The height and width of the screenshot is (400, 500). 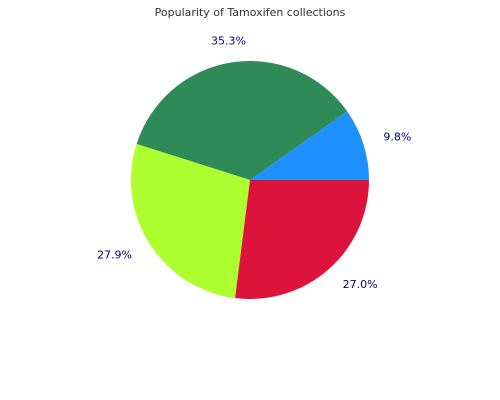 What do you see at coordinates (360, 284) in the screenshot?
I see `data-label: 27.0%` at bounding box center [360, 284].